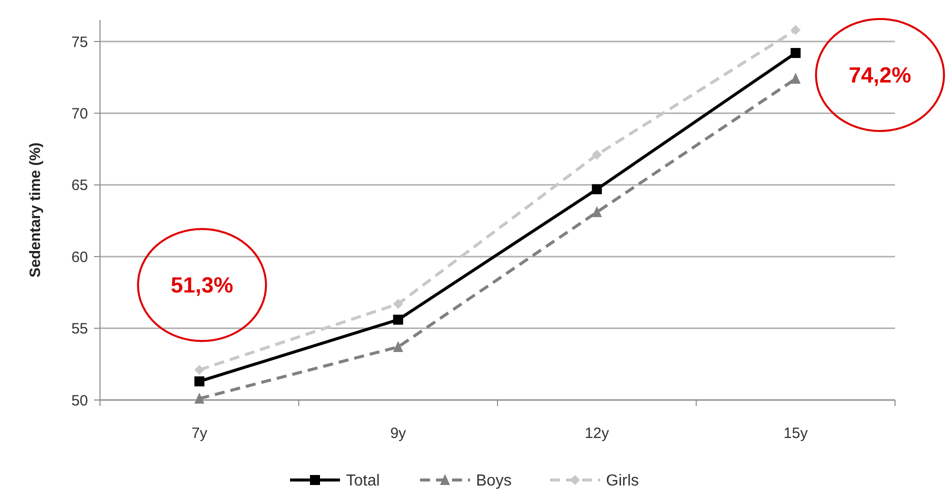 Image resolution: width=950 pixels, height=493 pixels. Describe the element at coordinates (363, 481) in the screenshot. I see `legend-label: Total` at that location.